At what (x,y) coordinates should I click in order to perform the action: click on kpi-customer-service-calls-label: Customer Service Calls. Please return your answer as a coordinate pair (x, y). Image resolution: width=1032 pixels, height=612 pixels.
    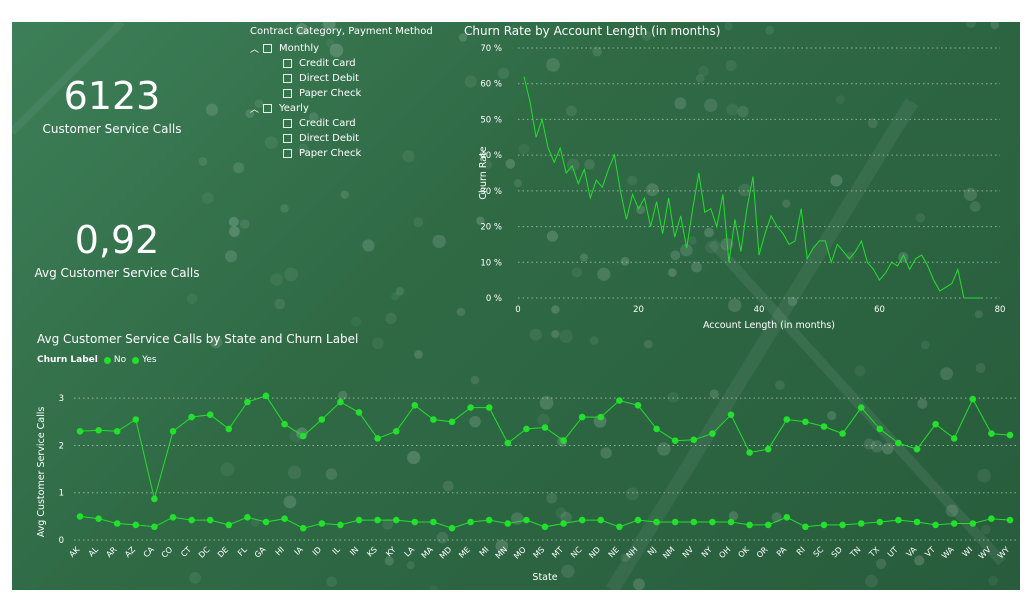
    Looking at the image, I should click on (112, 129).